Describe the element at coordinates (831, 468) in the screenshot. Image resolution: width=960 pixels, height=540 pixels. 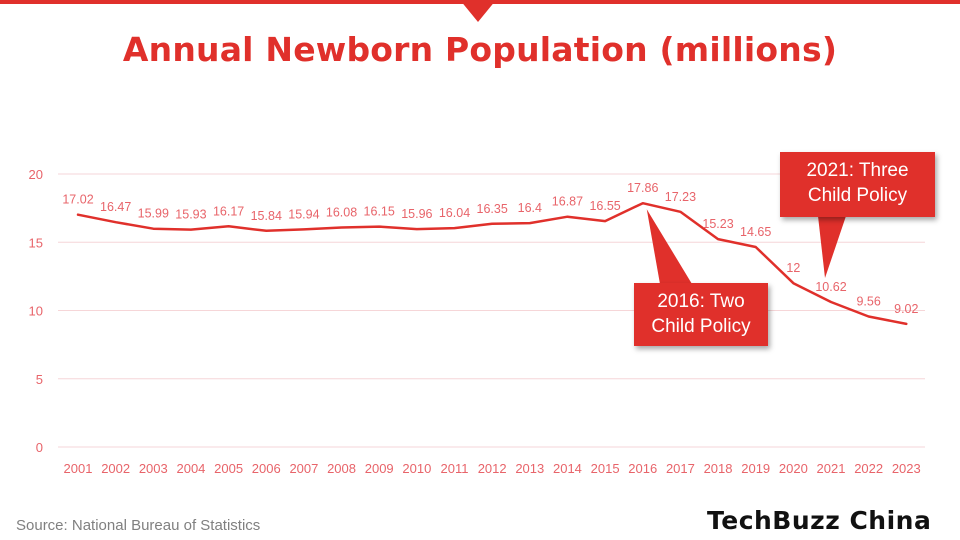
I see `x-tick-label: 2021` at that location.